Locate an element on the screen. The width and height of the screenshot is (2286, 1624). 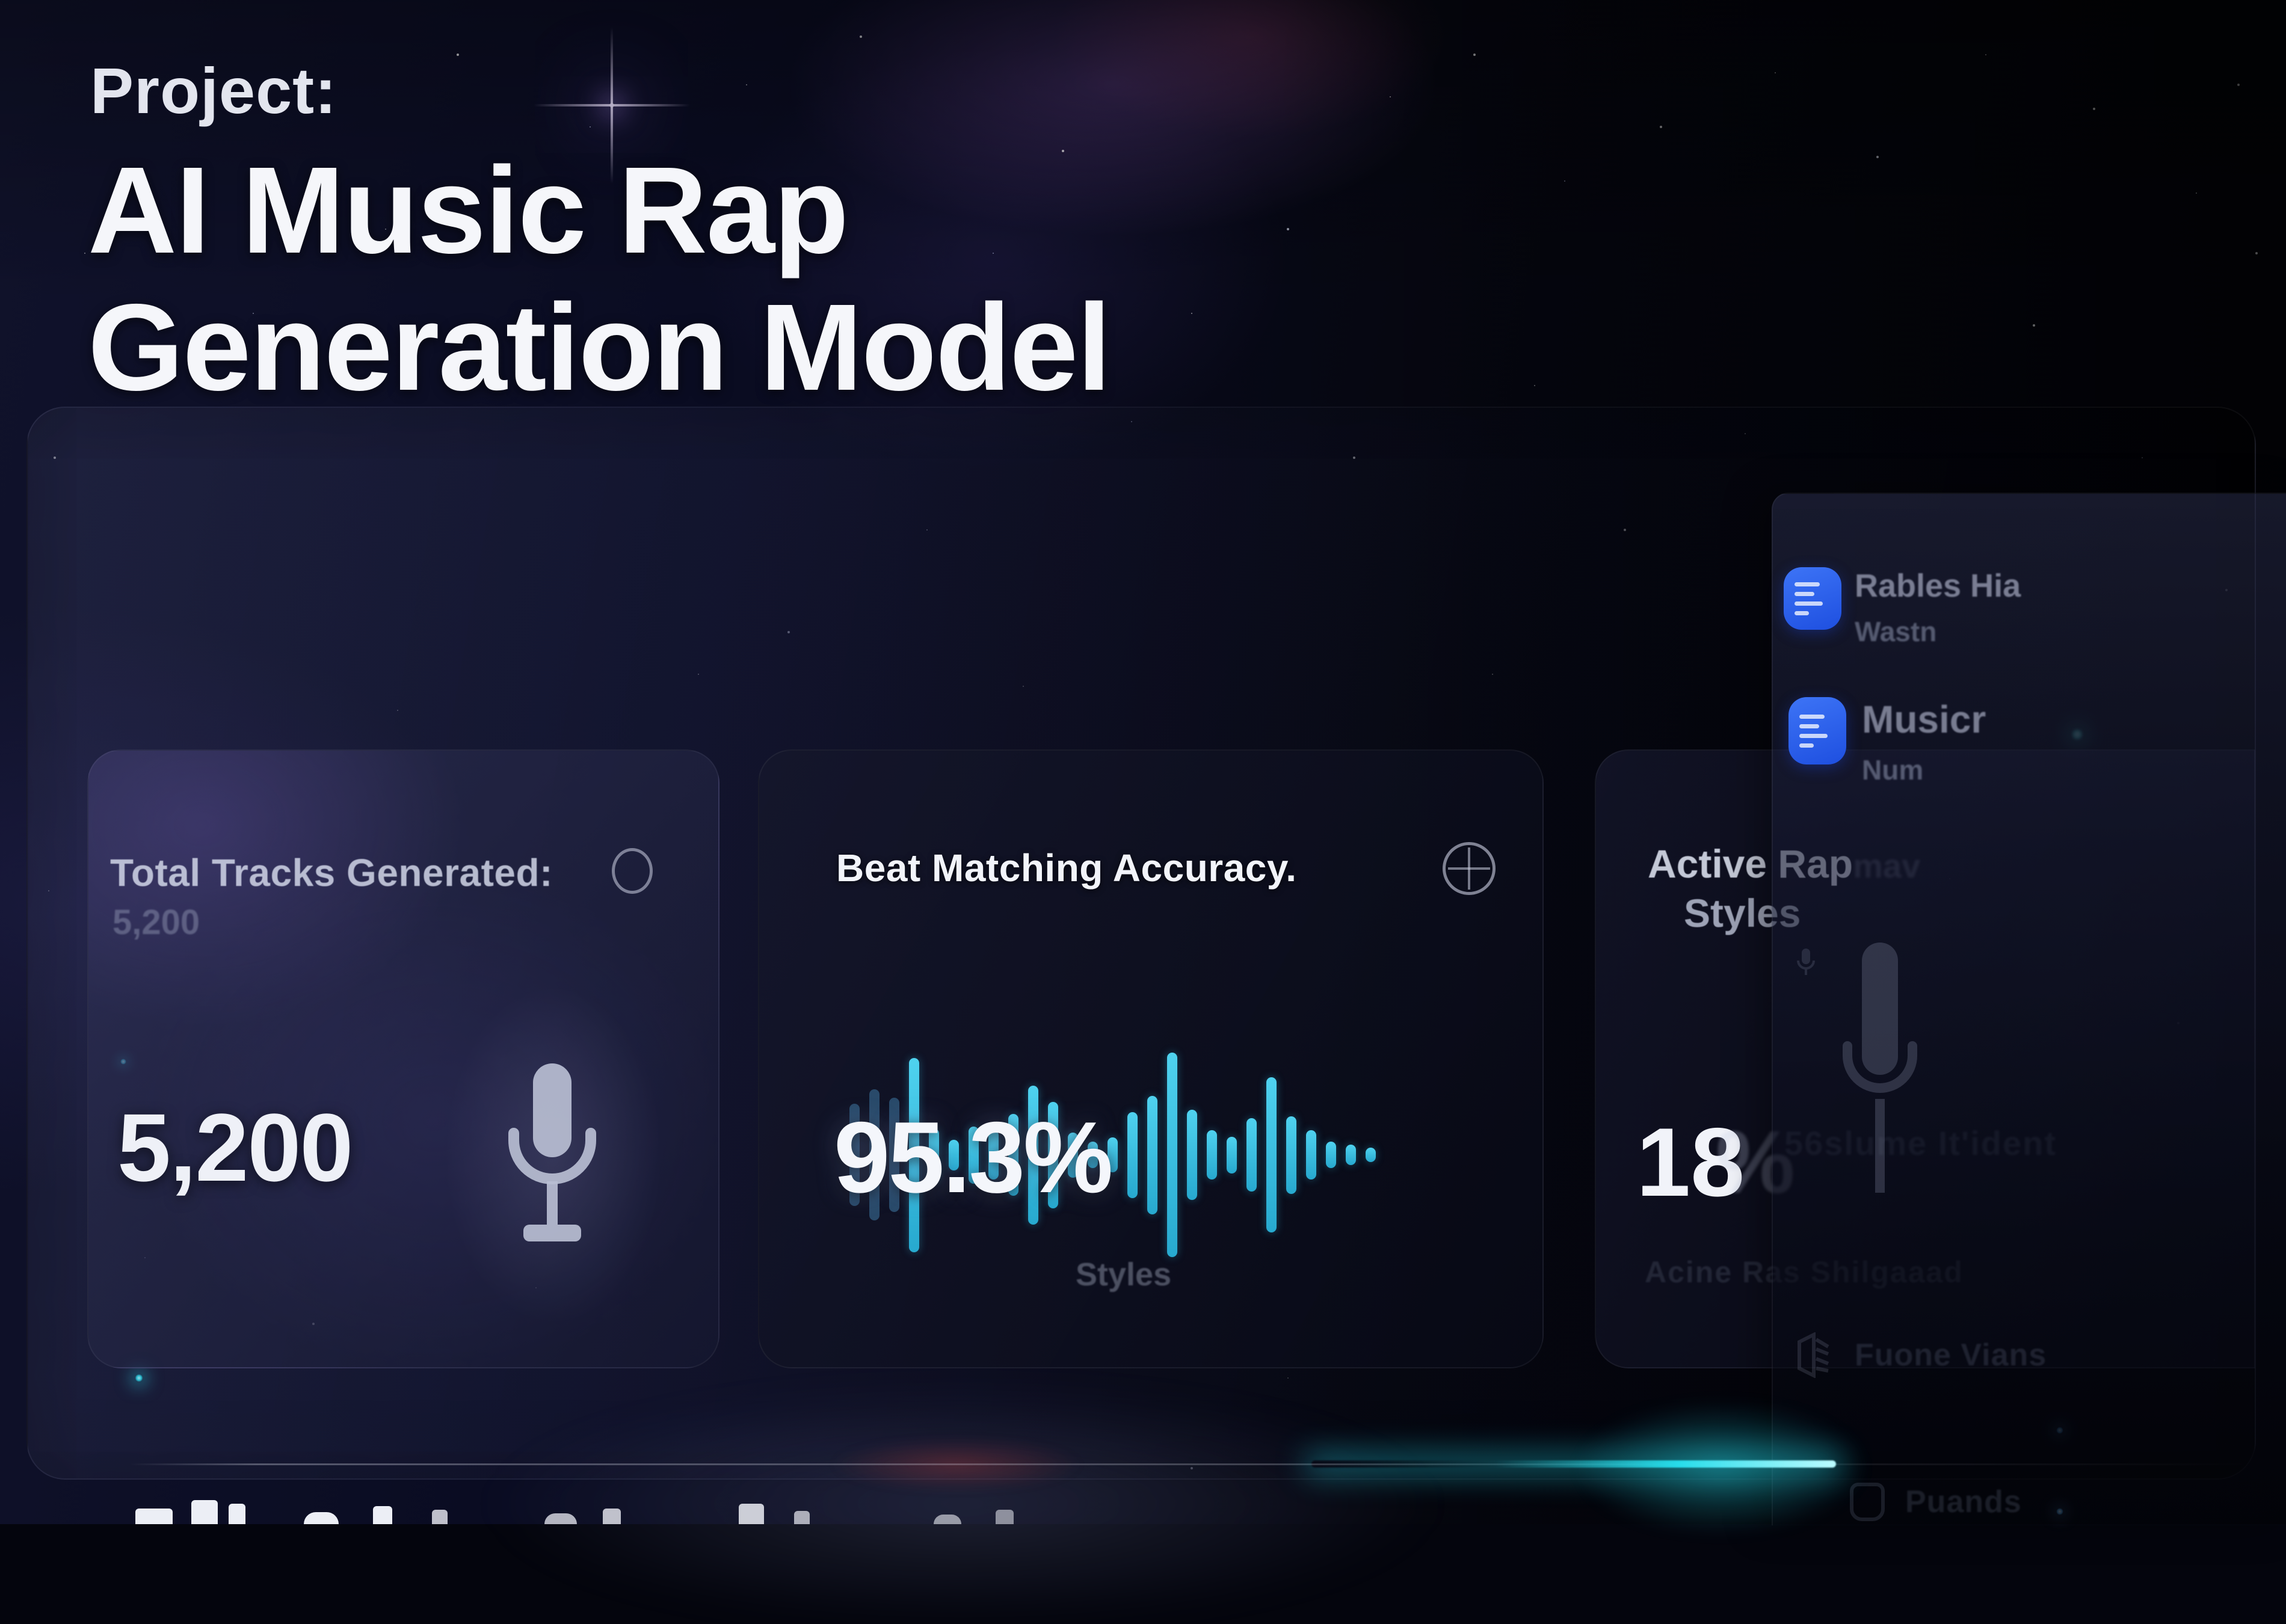
cyan-accent-line is located at coordinates (1574, 1464).